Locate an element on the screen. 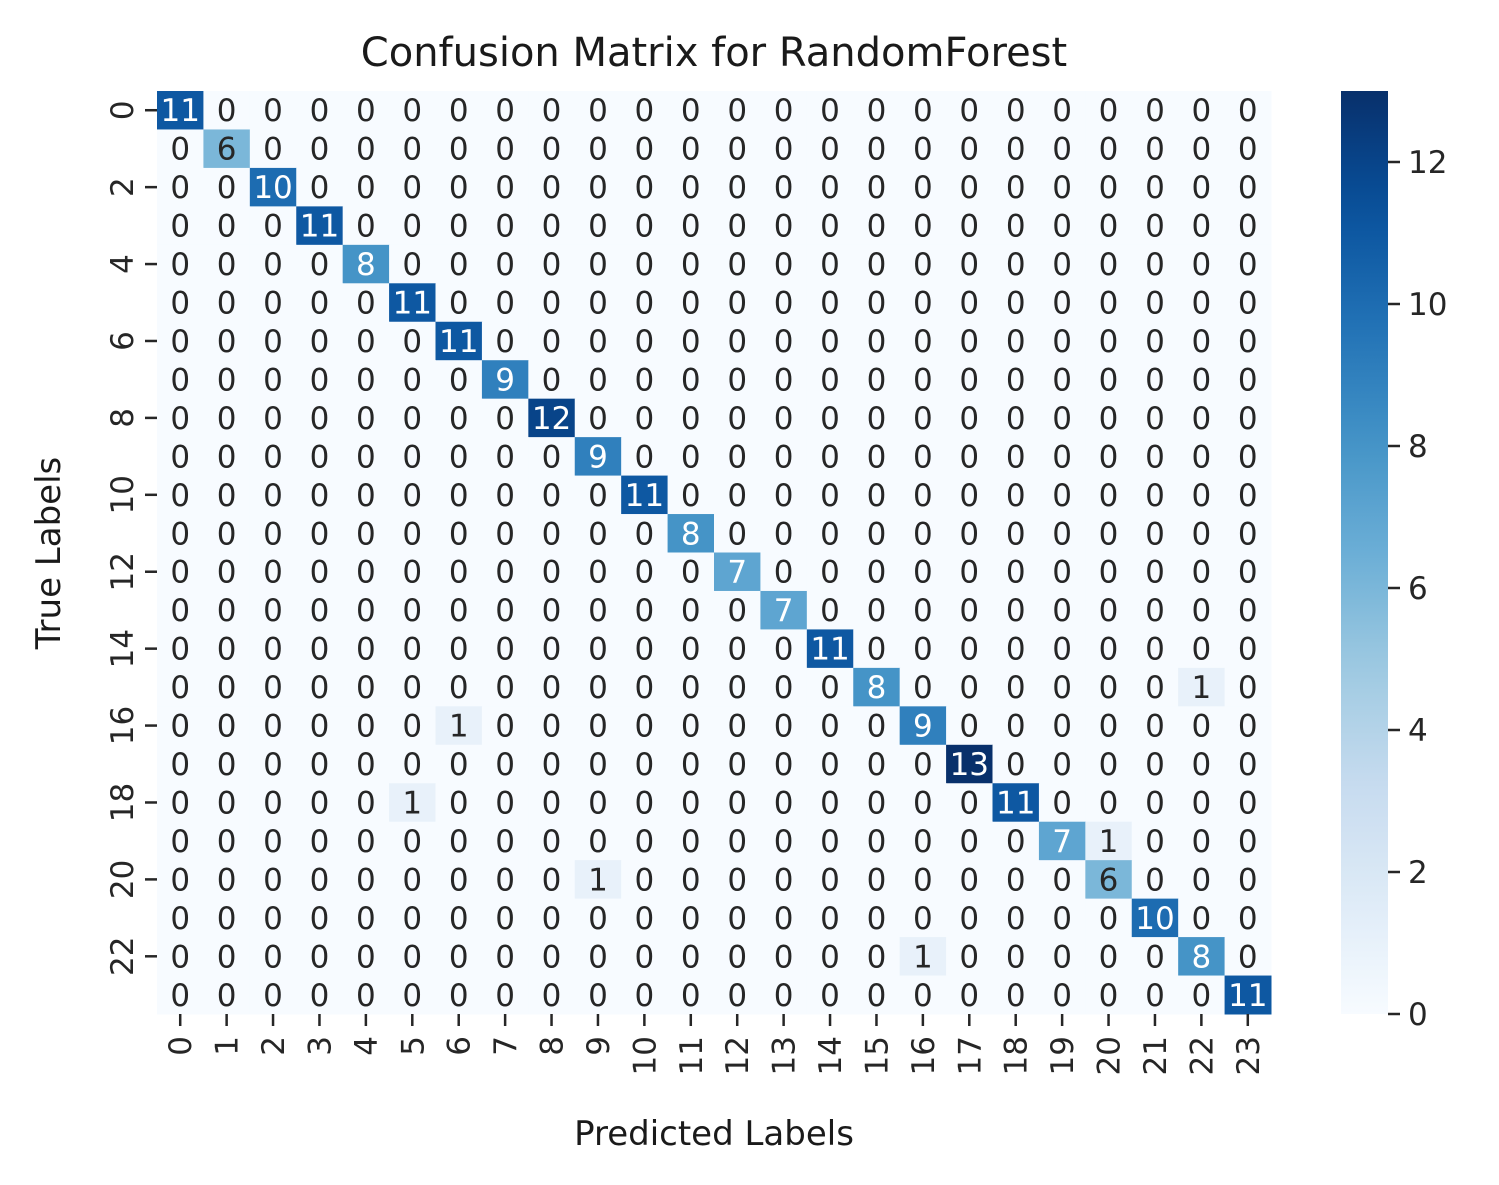 The height and width of the screenshot is (1185, 1499). x-tick-label: 6 is located at coordinates (460, 1046).